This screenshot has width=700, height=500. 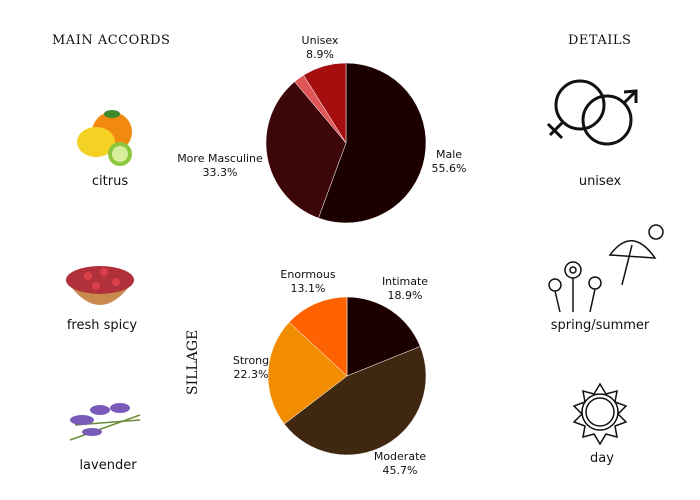 I want to click on pie-slice-strong, so click(x=307, y=373).